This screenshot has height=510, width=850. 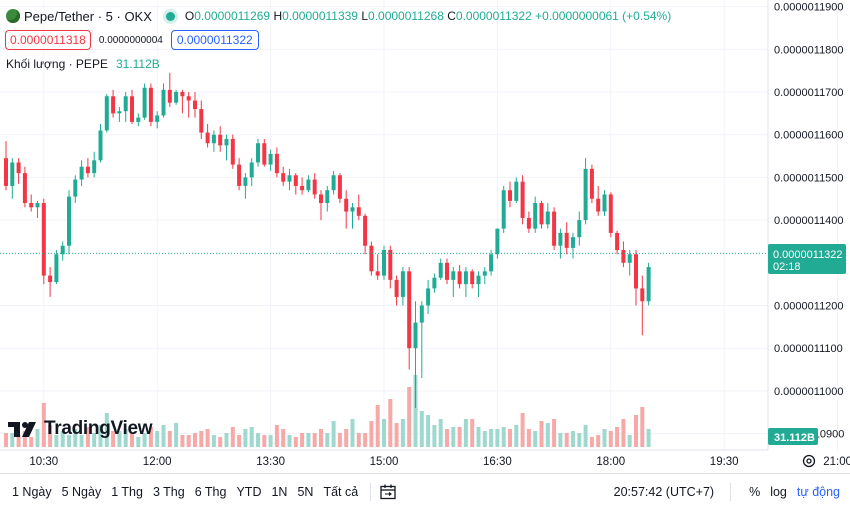 I want to click on timeframe-button: 6 Thg, so click(x=210, y=492).